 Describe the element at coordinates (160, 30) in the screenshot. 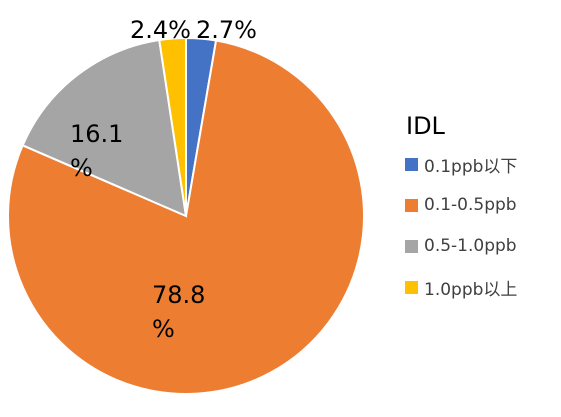

I see `slice-data-label: 2.4%` at that location.